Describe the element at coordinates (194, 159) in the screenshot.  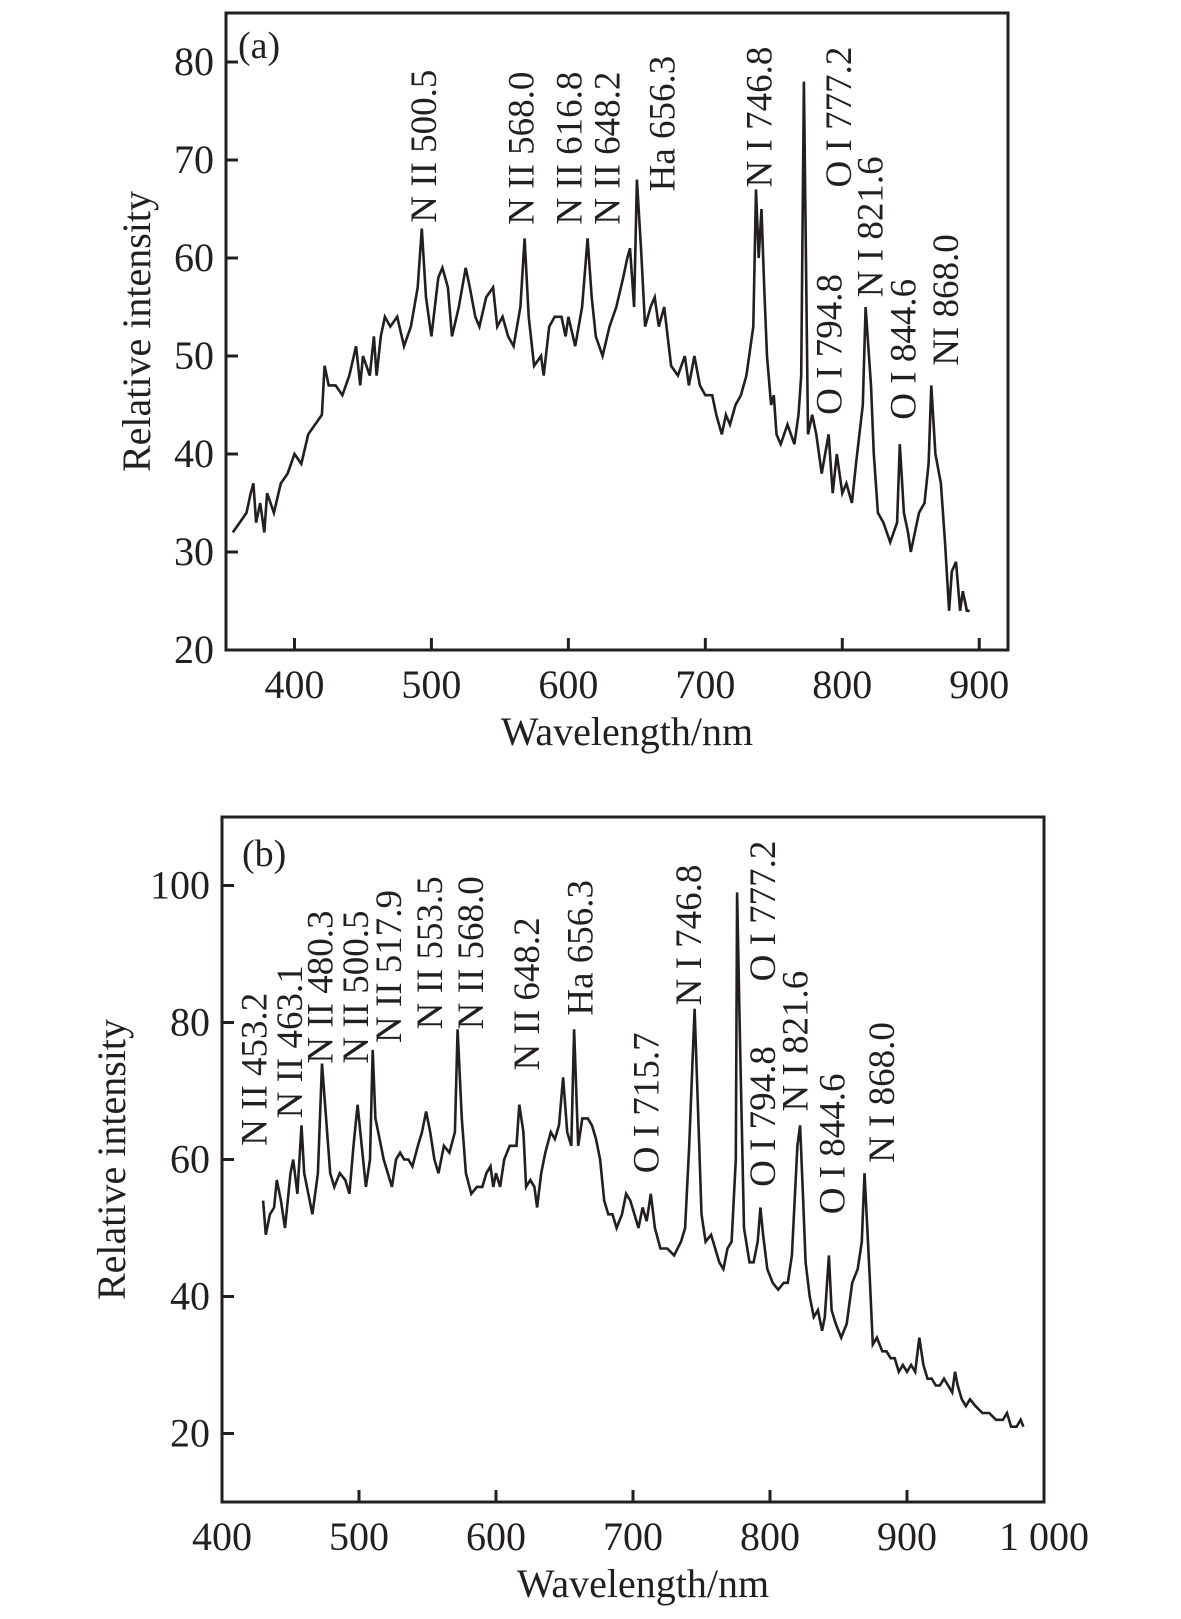
I see `y-tick-label: 70` at that location.